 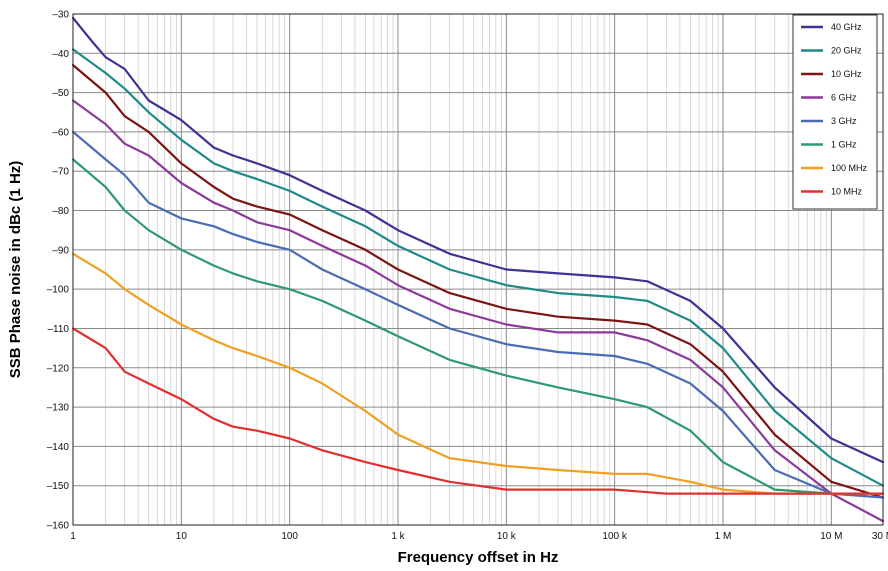 What do you see at coordinates (478, 557) in the screenshot?
I see `x-axis-title: Frequency offset in Hz` at bounding box center [478, 557].